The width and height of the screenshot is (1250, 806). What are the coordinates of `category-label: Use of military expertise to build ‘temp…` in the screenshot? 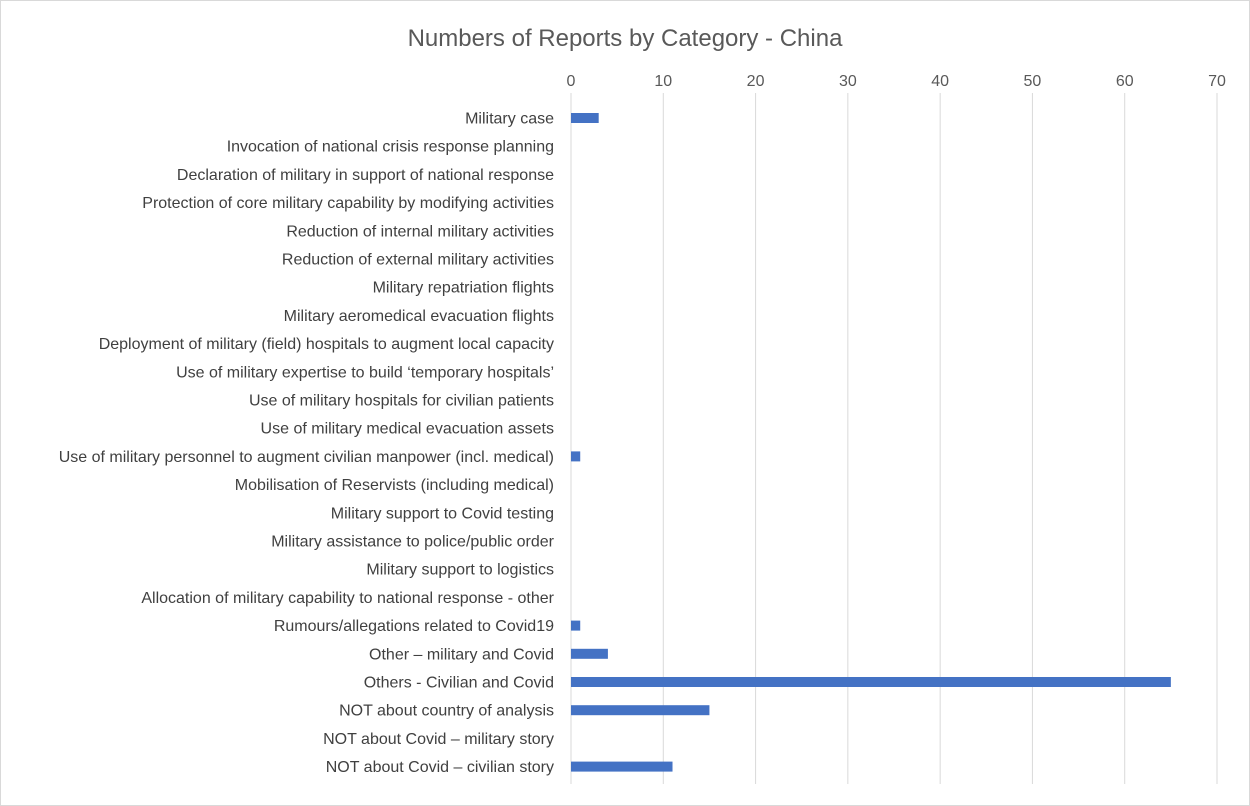 It's located at (365, 372).